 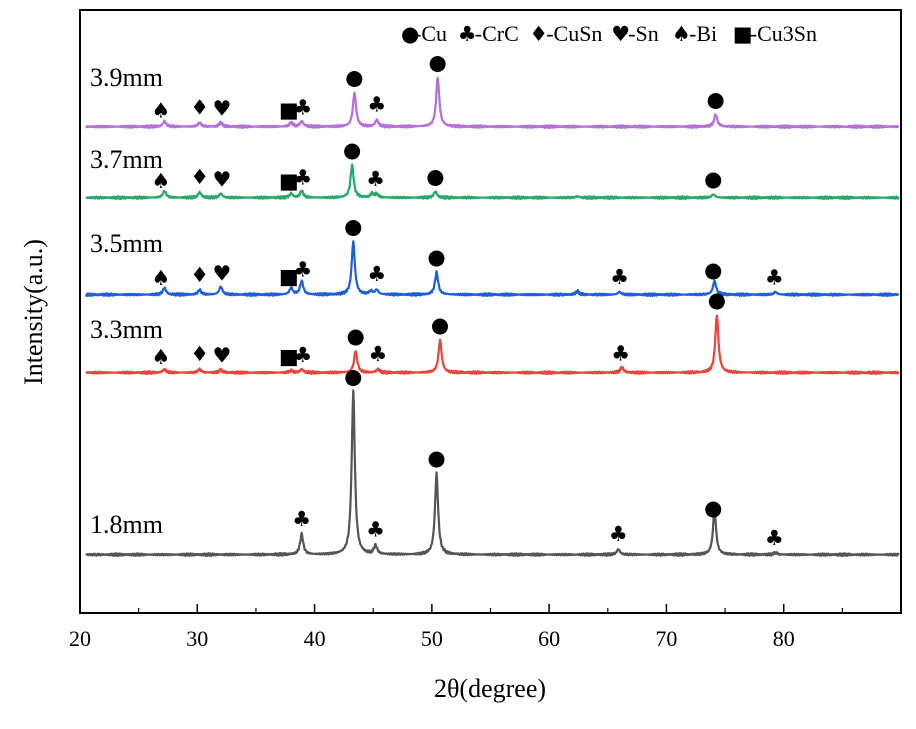 I want to click on x-tick-label: 80, so click(x=784, y=638).